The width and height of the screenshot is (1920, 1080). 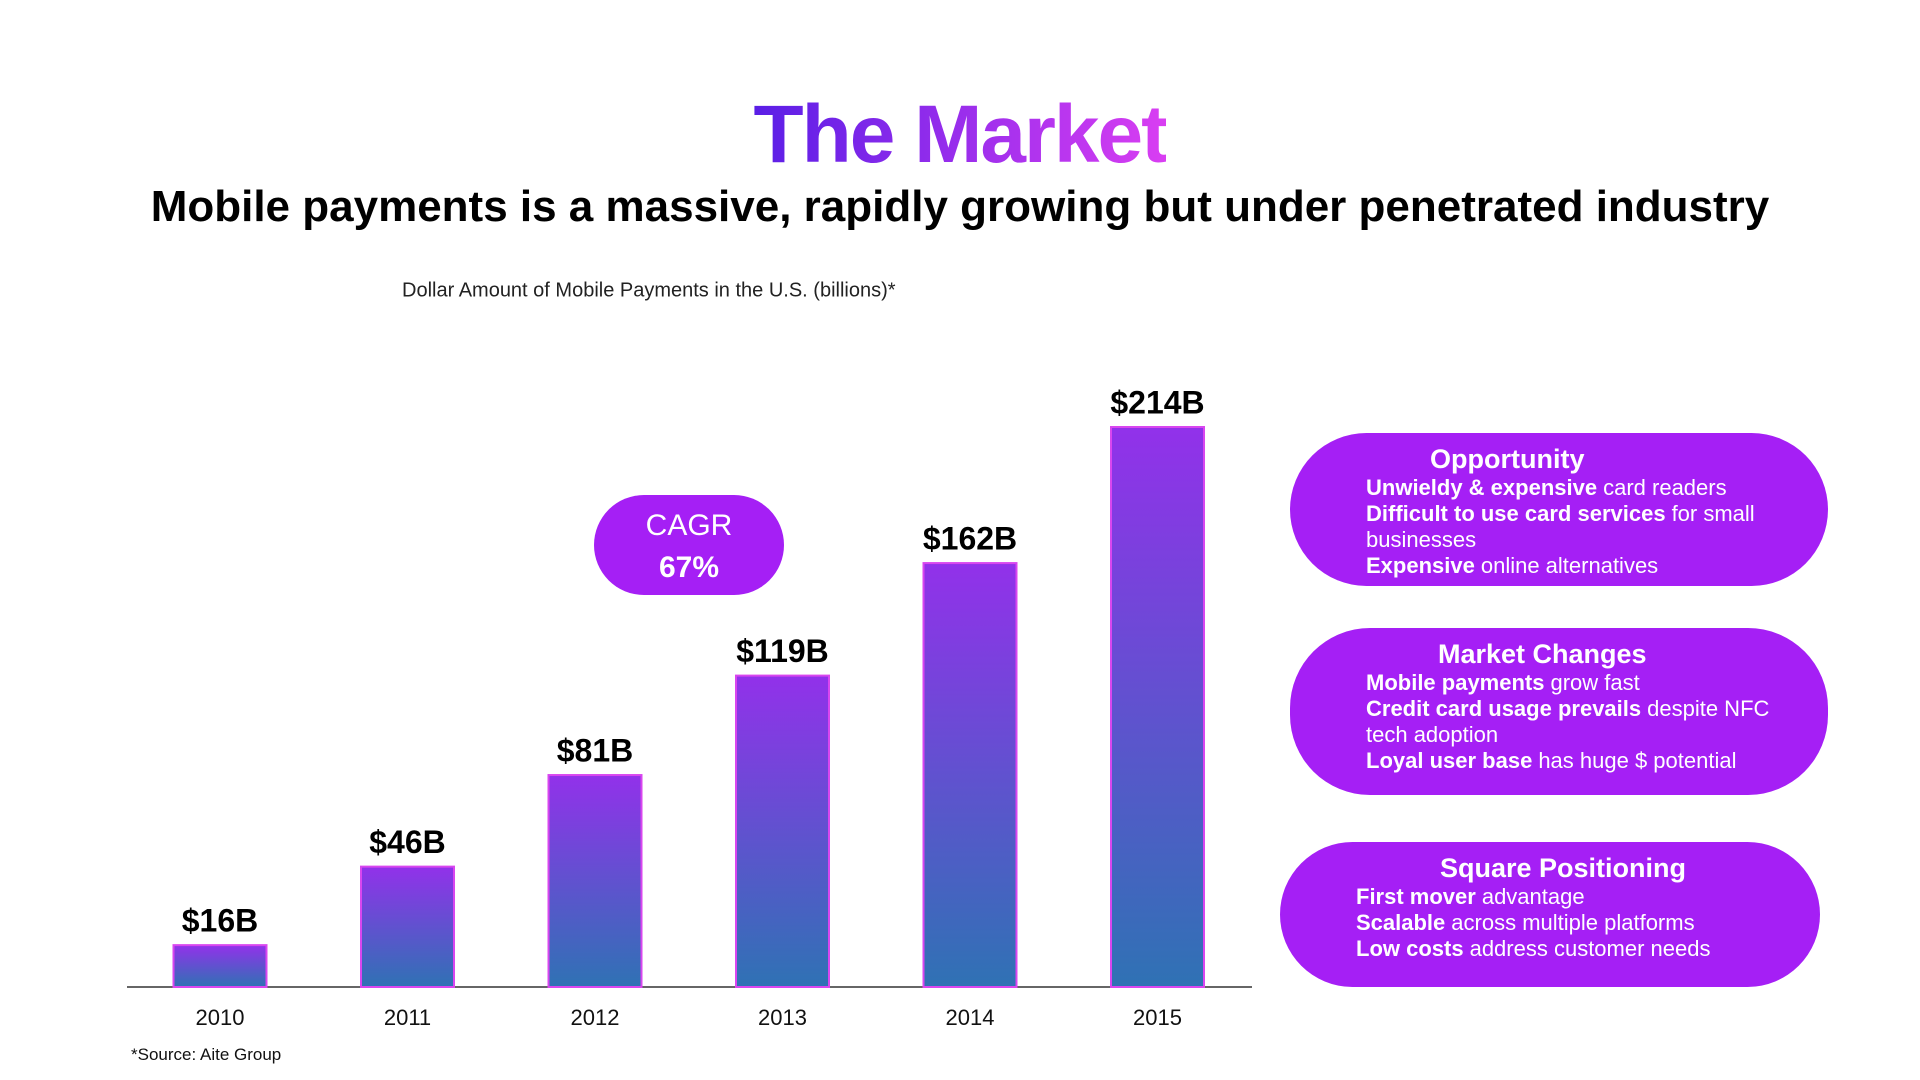 What do you see at coordinates (1568, 721) in the screenshot?
I see `panel-item-text: despite NFC tech adoption` at bounding box center [1568, 721].